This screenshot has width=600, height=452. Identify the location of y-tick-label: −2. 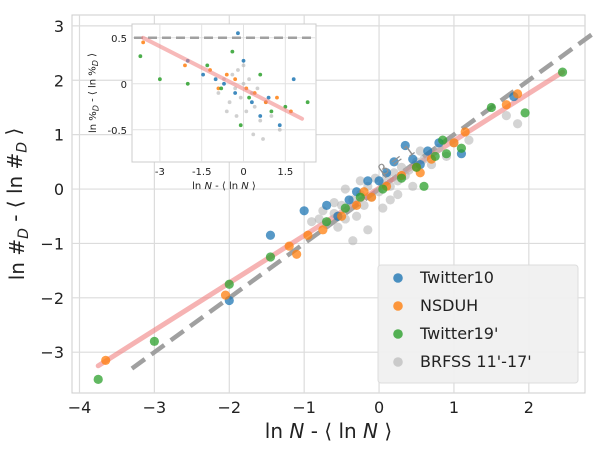
(52, 298).